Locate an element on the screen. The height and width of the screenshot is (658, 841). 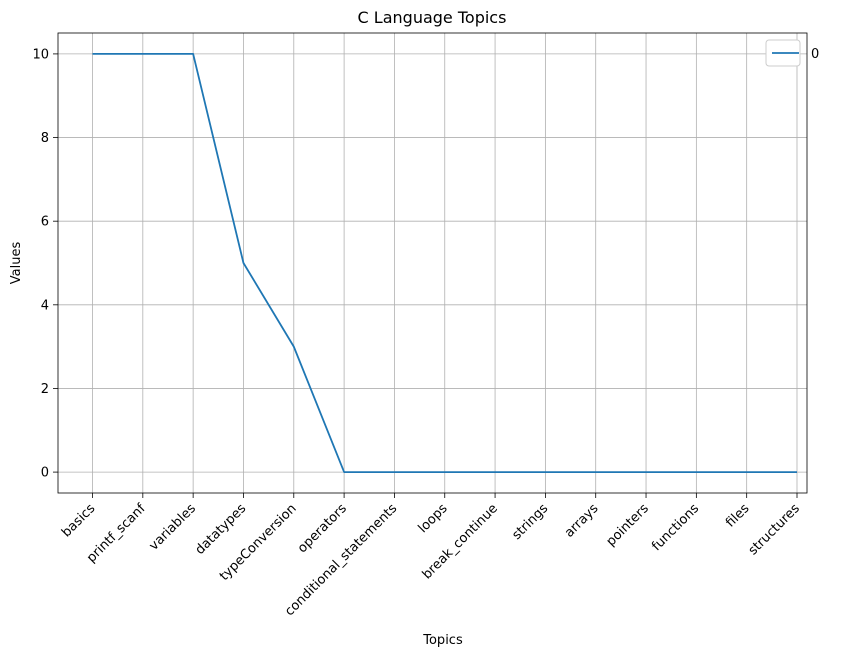
y-axis-label: Values is located at coordinates (16, 263).